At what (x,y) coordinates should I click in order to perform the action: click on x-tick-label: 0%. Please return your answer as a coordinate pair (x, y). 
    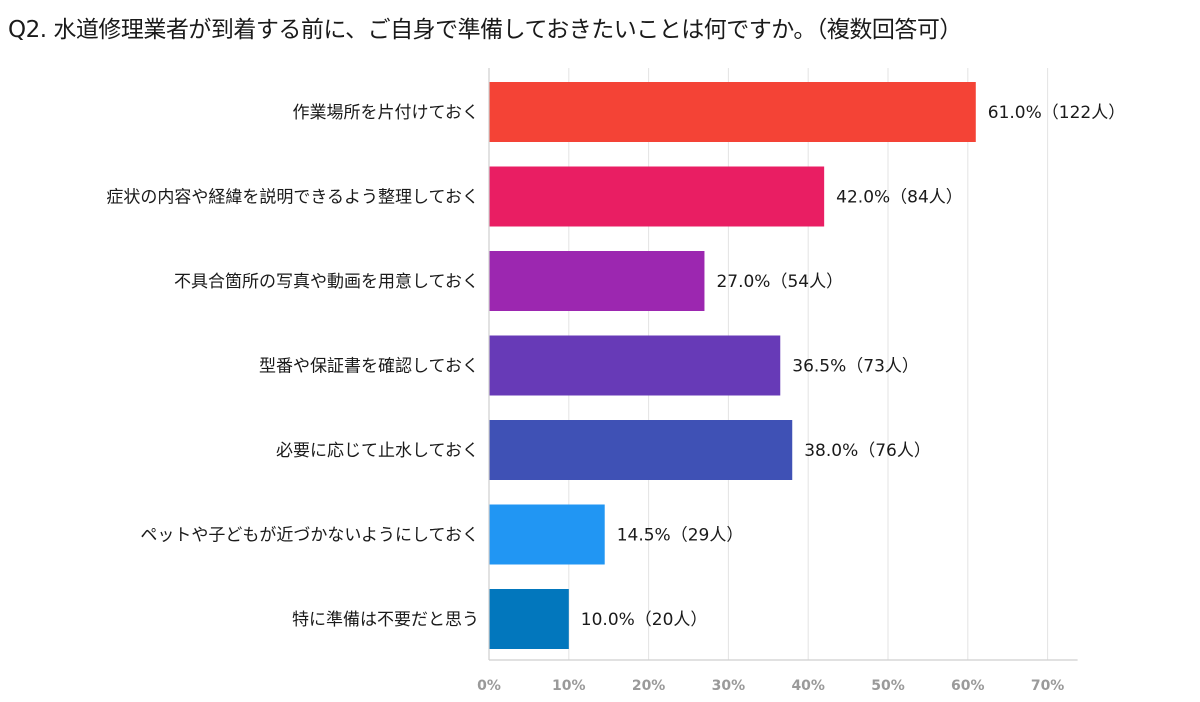
    Looking at the image, I should click on (489, 686).